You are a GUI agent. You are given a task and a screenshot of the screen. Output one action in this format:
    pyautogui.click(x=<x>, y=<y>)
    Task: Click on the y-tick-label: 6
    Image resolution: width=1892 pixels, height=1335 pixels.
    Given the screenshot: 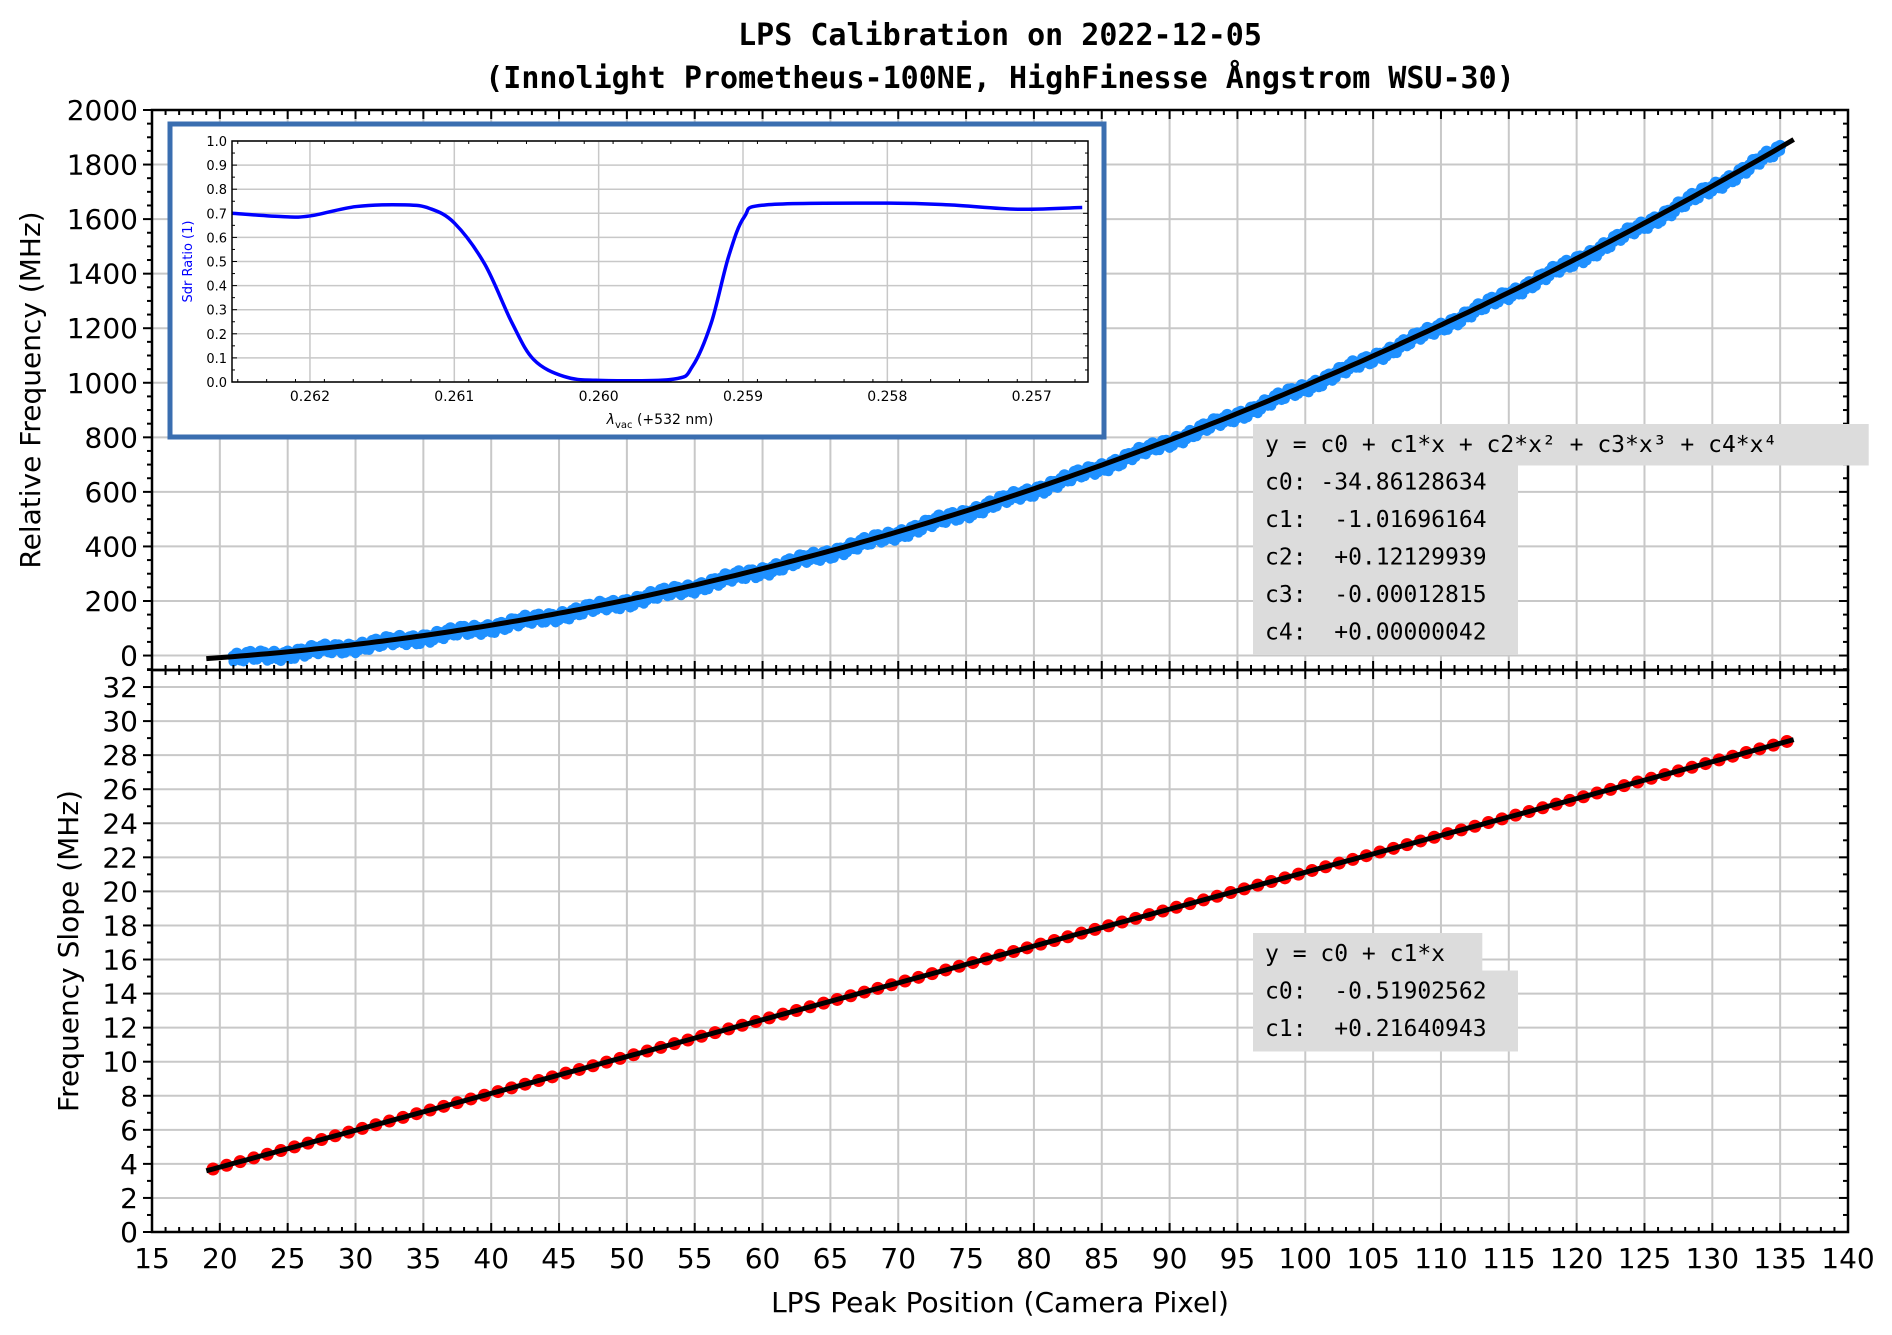 What is the action you would take?
    pyautogui.click(x=129, y=1130)
    